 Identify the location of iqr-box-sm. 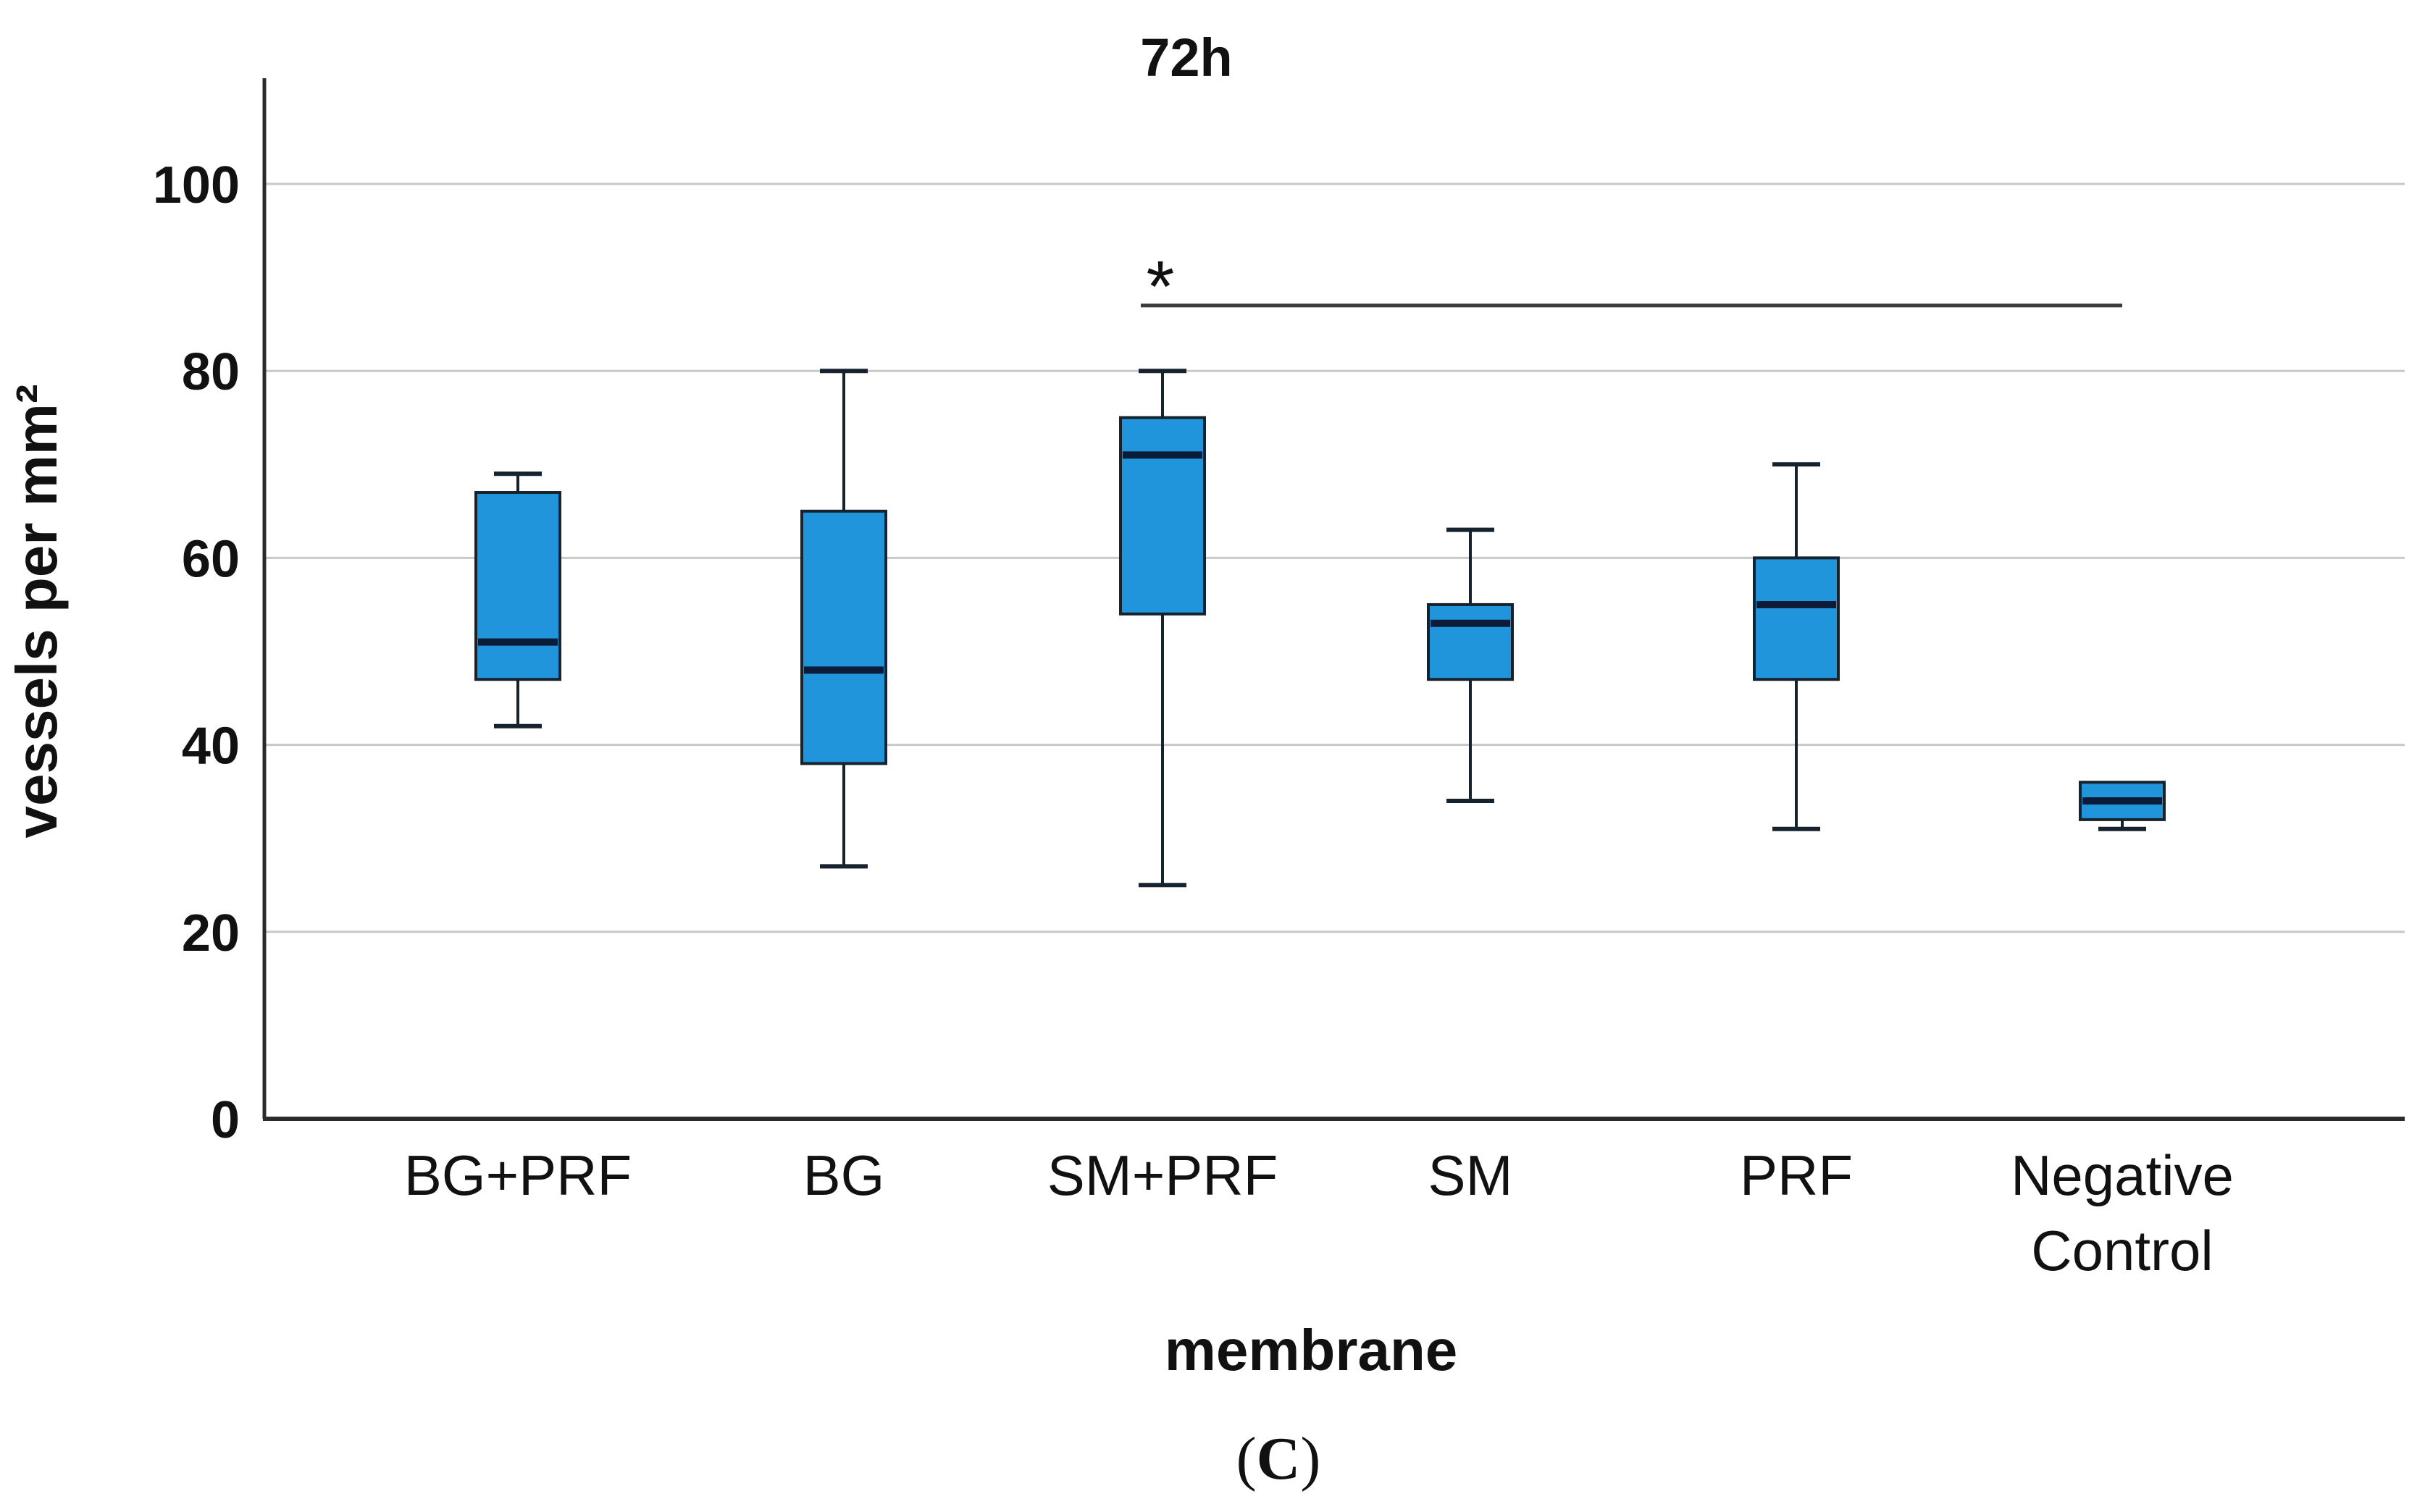
(1470, 641).